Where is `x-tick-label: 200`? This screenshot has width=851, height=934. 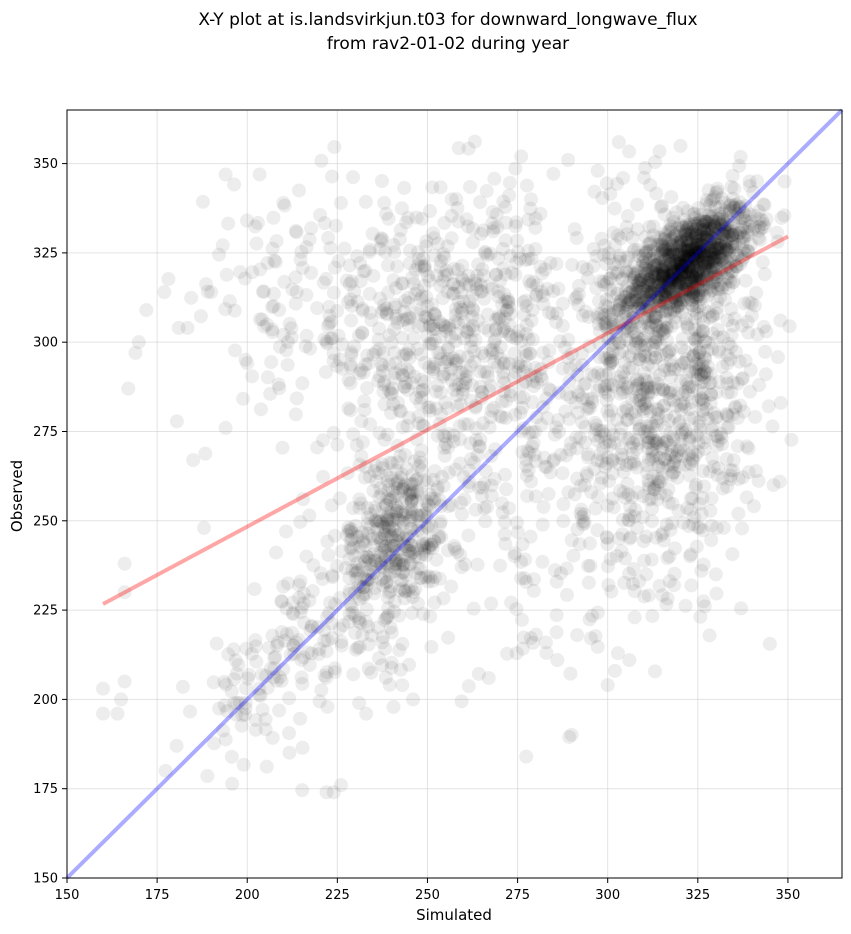 x-tick-label: 200 is located at coordinates (247, 895).